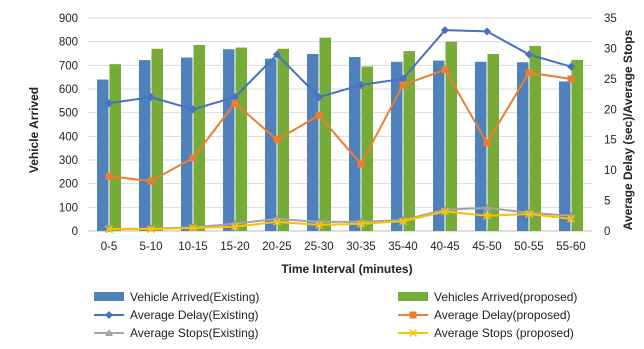 The height and width of the screenshot is (349, 644). I want to click on y-tick-label: 300, so click(68, 161).